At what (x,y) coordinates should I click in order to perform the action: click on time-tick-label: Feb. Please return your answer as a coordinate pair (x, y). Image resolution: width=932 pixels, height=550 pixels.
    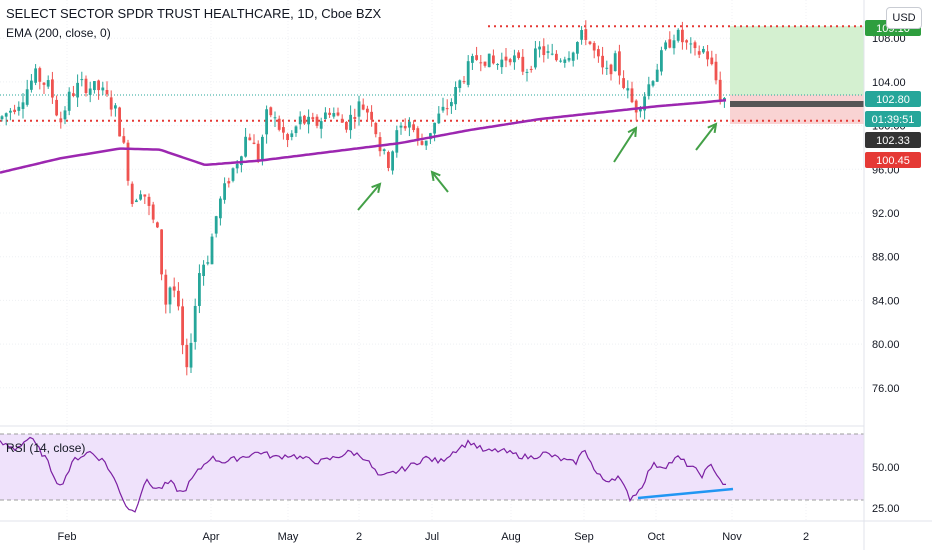
    Looking at the image, I should click on (67, 537).